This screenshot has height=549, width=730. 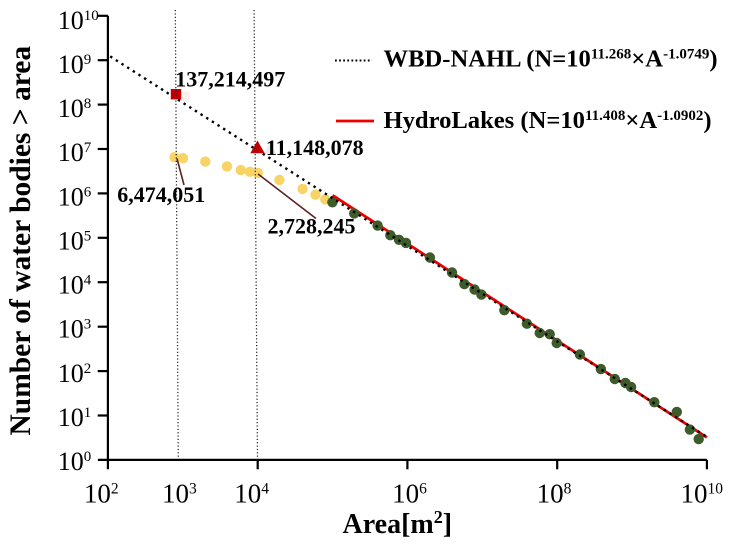 I want to click on svg-text: 2,728,245, so click(x=312, y=225).